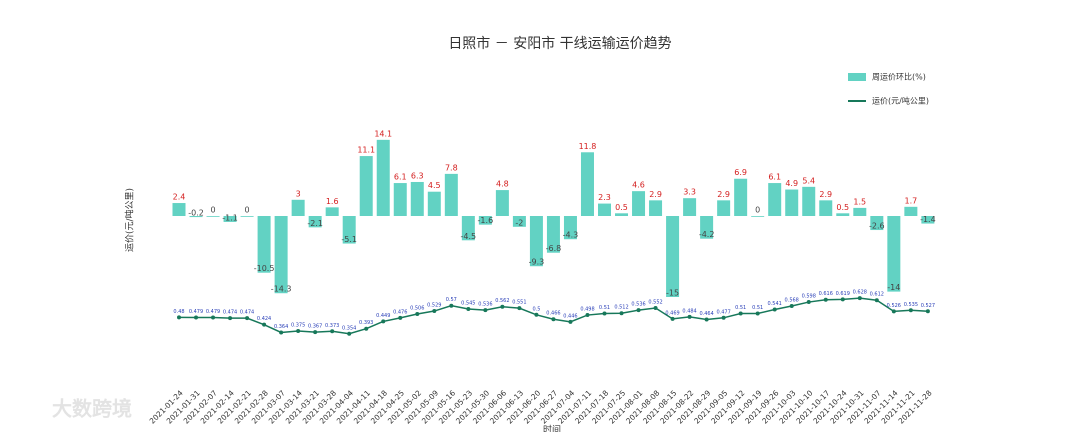 The image size is (1080, 432). Describe the element at coordinates (928, 306) in the screenshot. I see `price-label: 0.527` at that location.